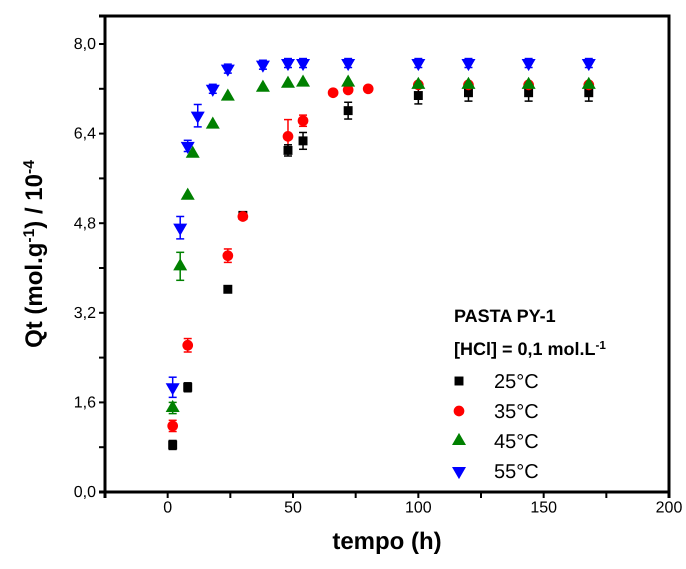 This screenshot has width=686, height=569. Describe the element at coordinates (669, 507) in the screenshot. I see `x-tick-label: 200` at that location.